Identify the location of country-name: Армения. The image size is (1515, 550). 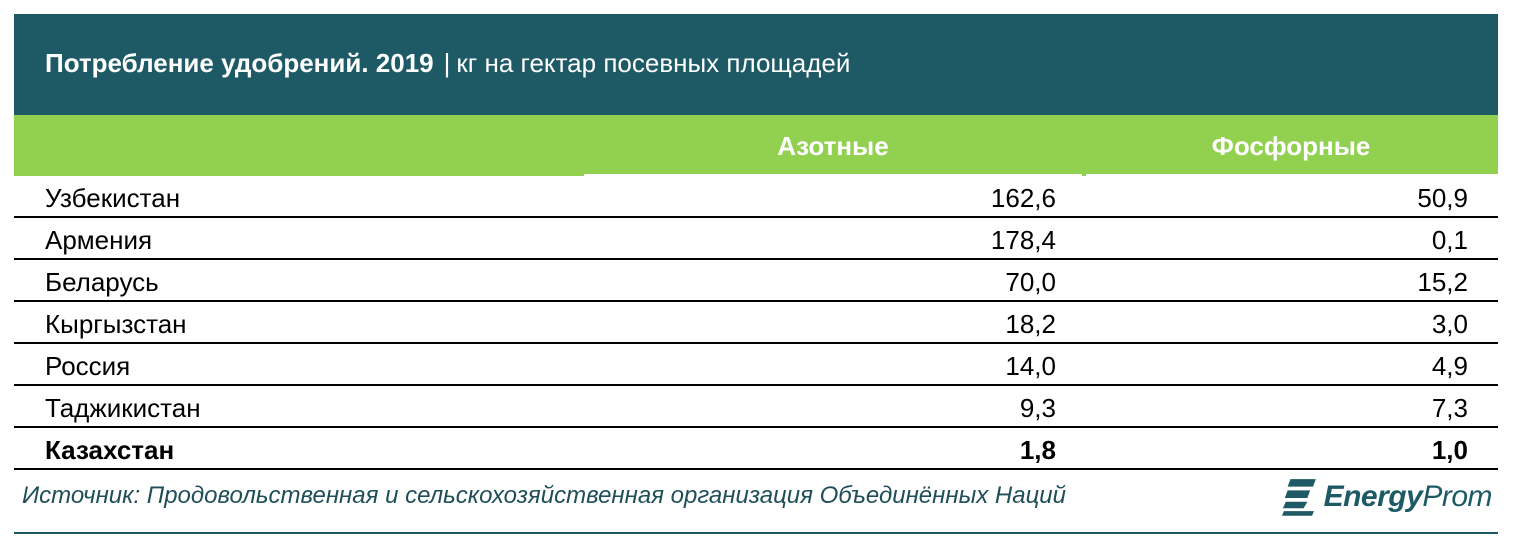
(99, 240).